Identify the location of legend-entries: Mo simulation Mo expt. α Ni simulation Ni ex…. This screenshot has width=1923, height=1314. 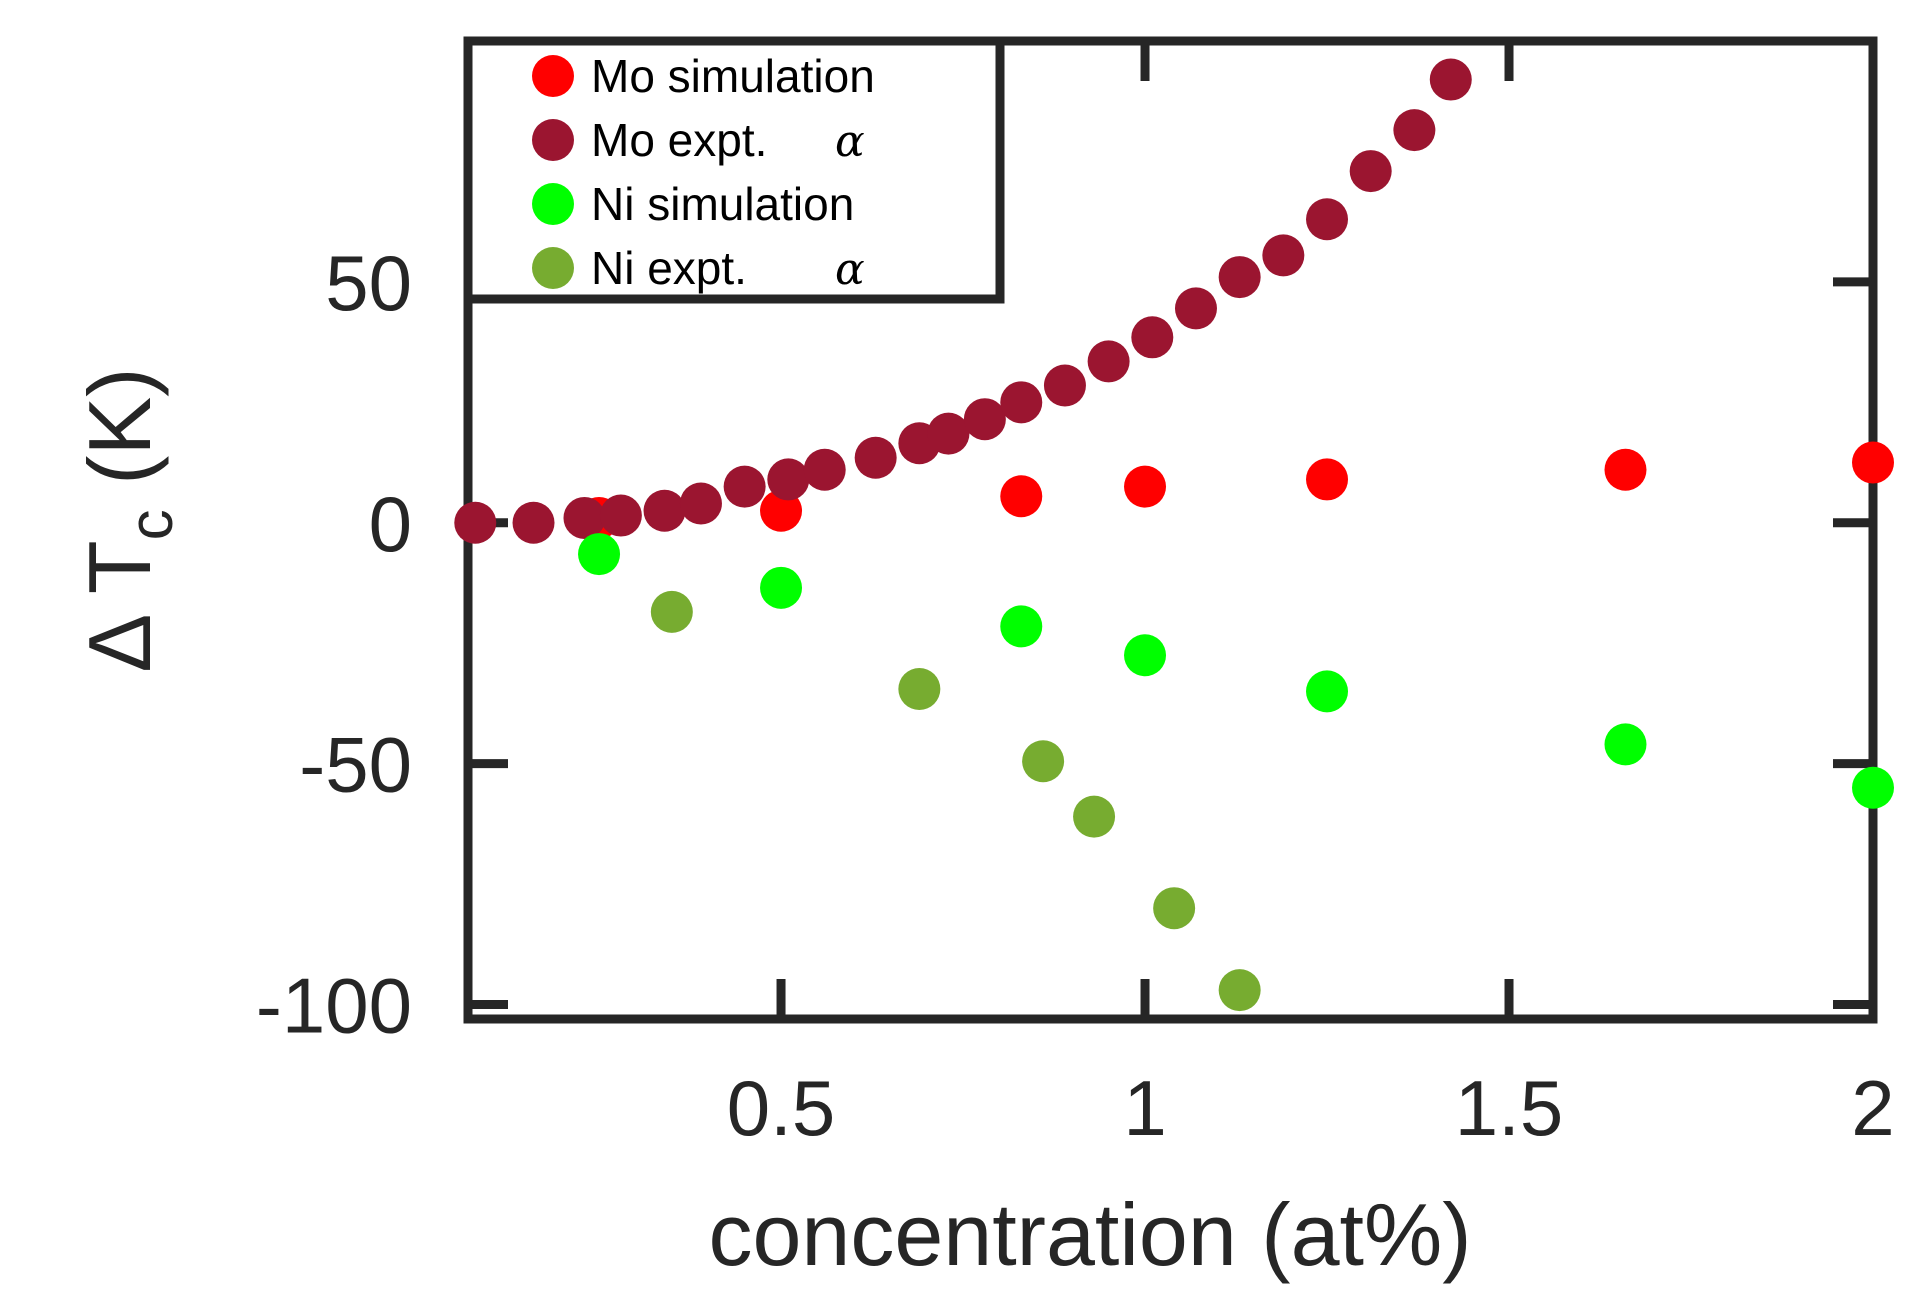
(703, 172).